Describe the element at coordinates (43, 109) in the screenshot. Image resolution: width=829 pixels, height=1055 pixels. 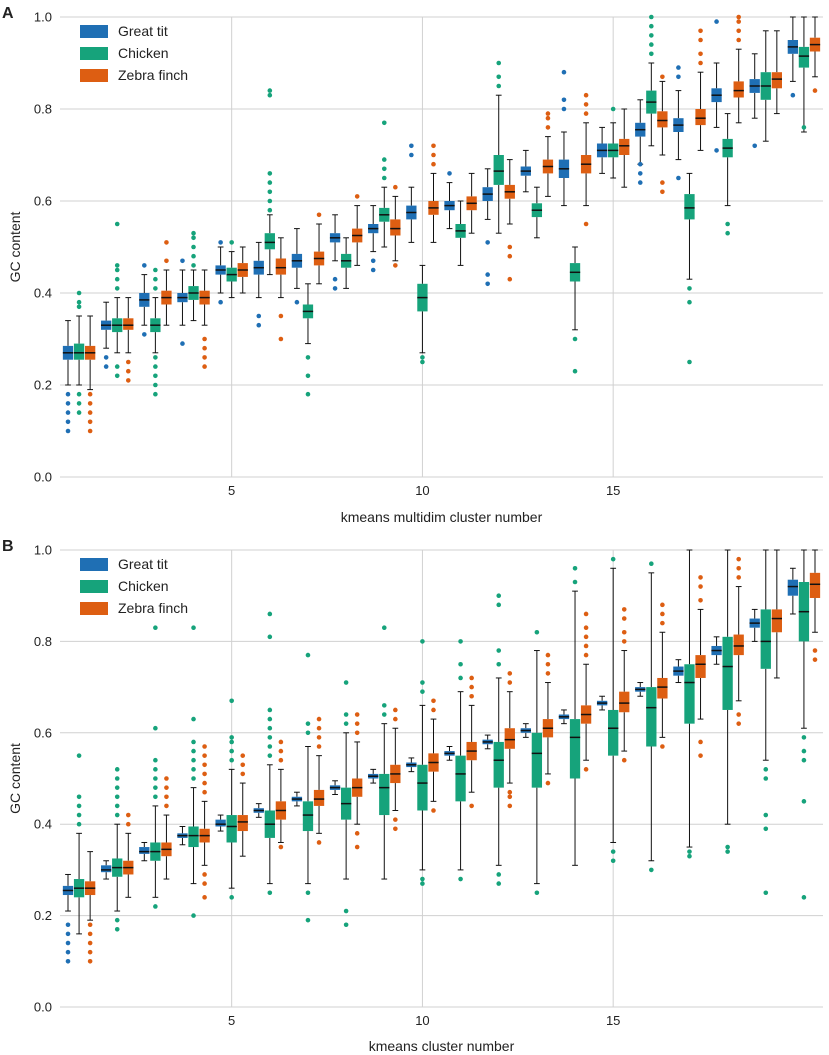
I see `y-tick-label: 0.8` at that location.